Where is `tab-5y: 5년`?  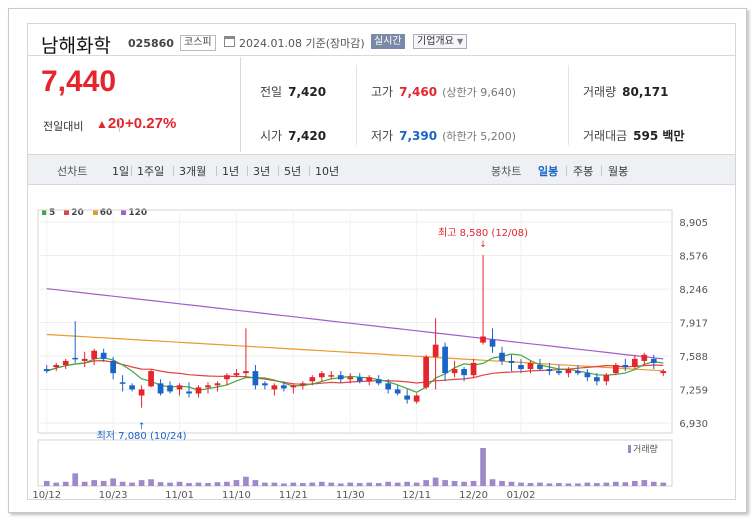
tab-5y: 5년 is located at coordinates (293, 171).